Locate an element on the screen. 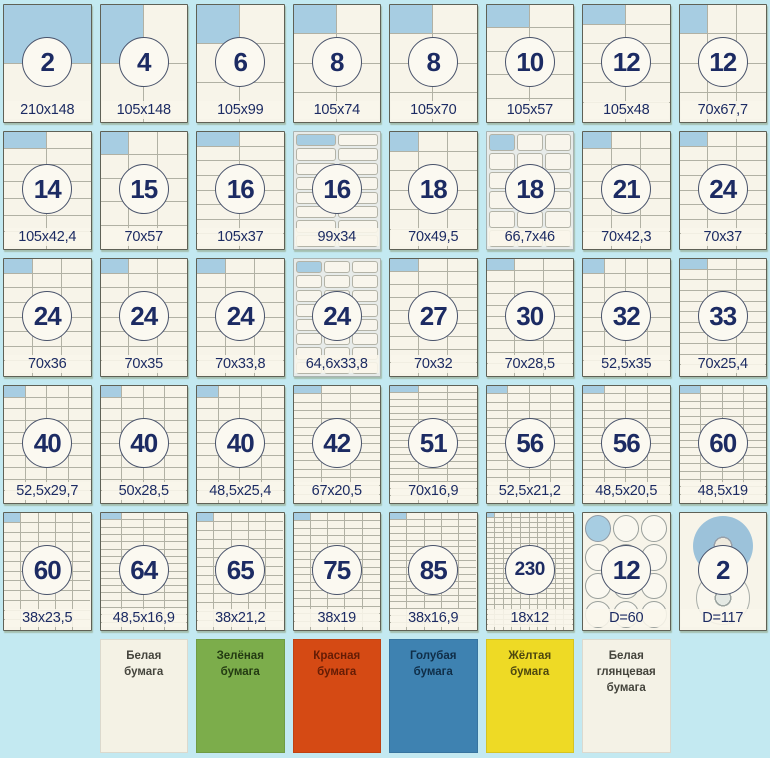 This screenshot has height=758, width=770. format-card: 85 38x16,9 is located at coordinates (433, 571).